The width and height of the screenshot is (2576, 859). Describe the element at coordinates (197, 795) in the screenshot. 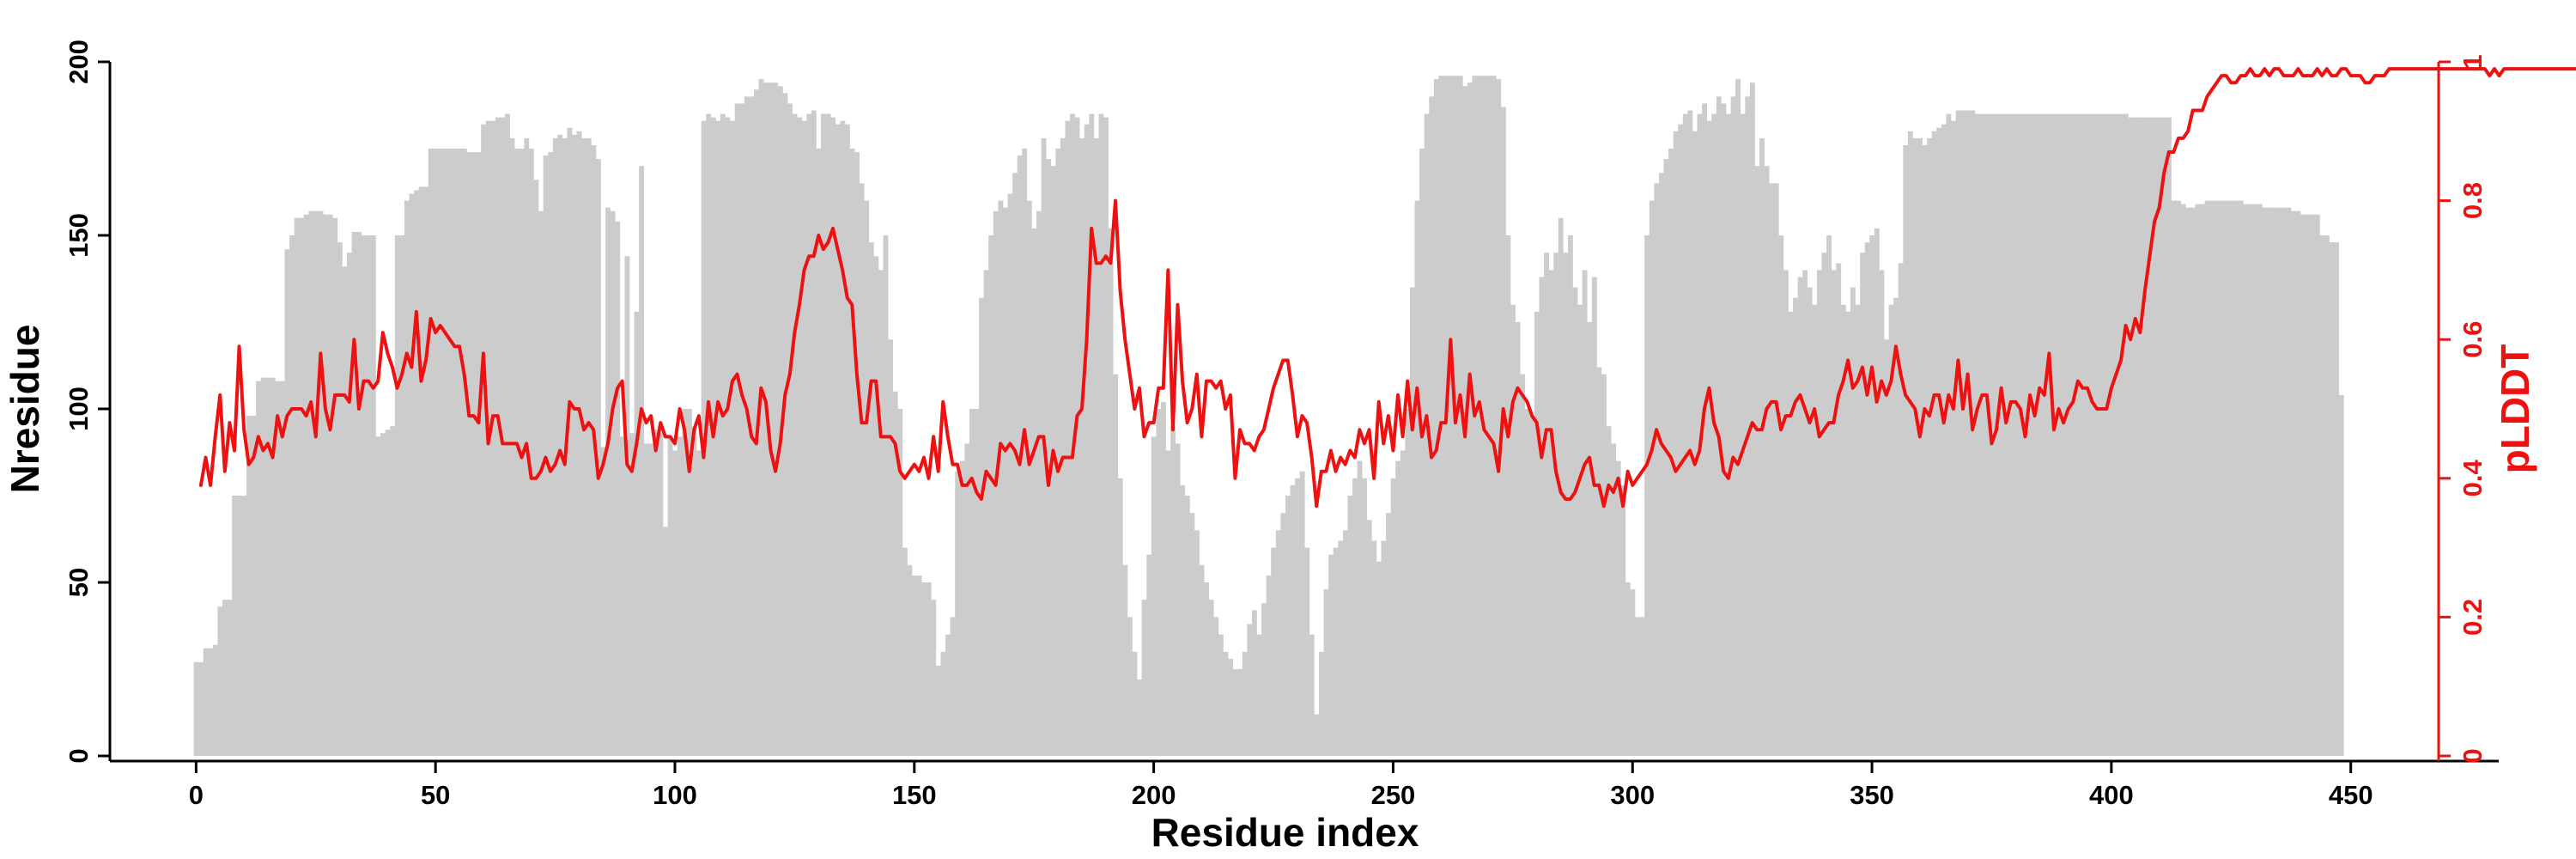

I see `x-tick-label: 0` at that location.